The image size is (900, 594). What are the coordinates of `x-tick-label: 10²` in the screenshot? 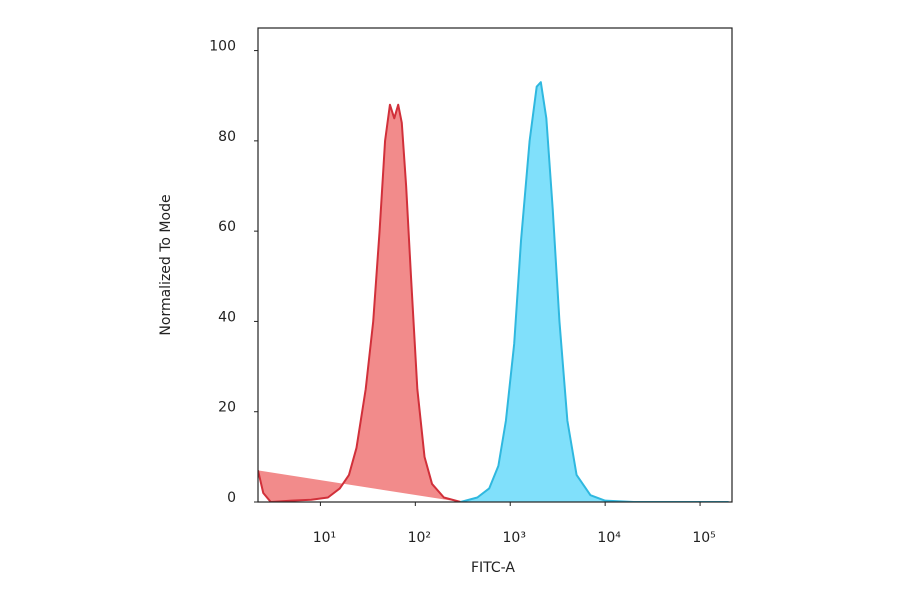 It's located at (419, 538).